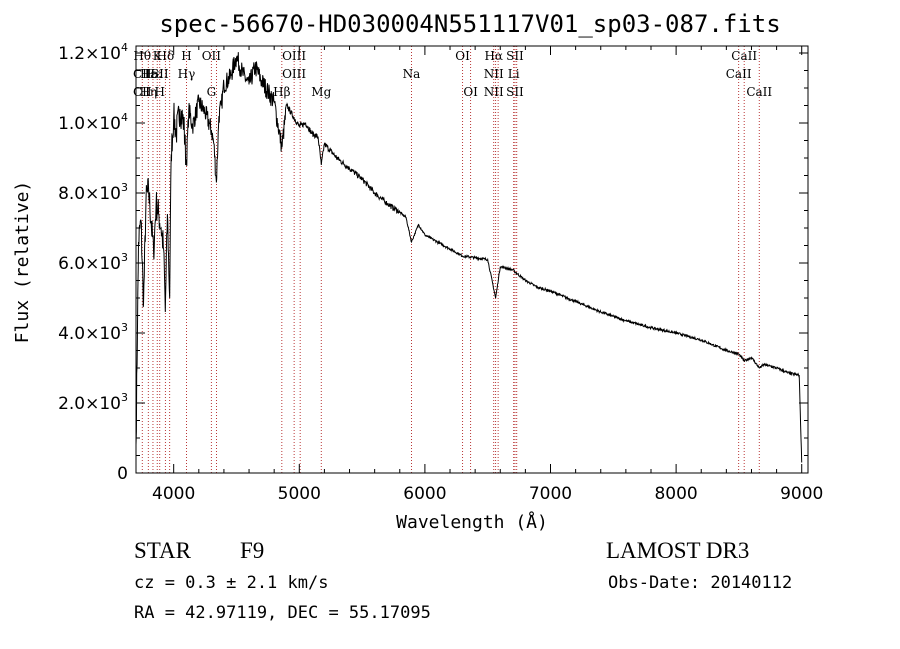 The width and height of the screenshot is (900, 649). Describe the element at coordinates (493, 56) in the screenshot. I see `line-label: Hα` at that location.